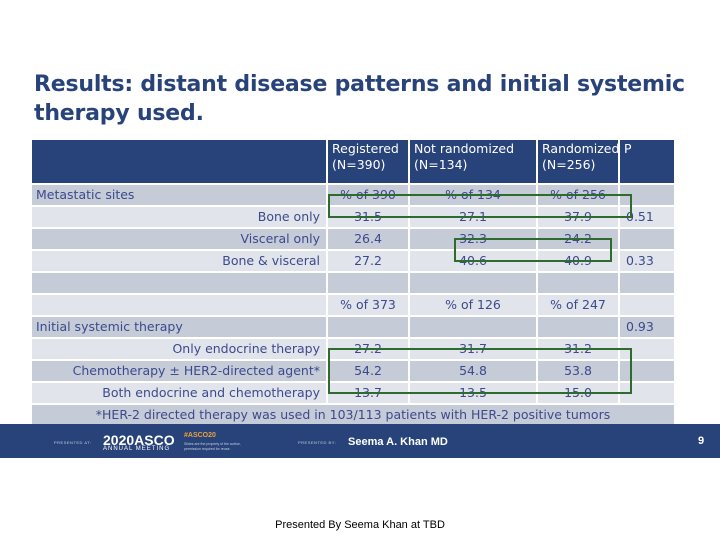  Describe the element at coordinates (179, 393) in the screenshot. I see `row-label: Both endocrine and chemotherapy` at that location.